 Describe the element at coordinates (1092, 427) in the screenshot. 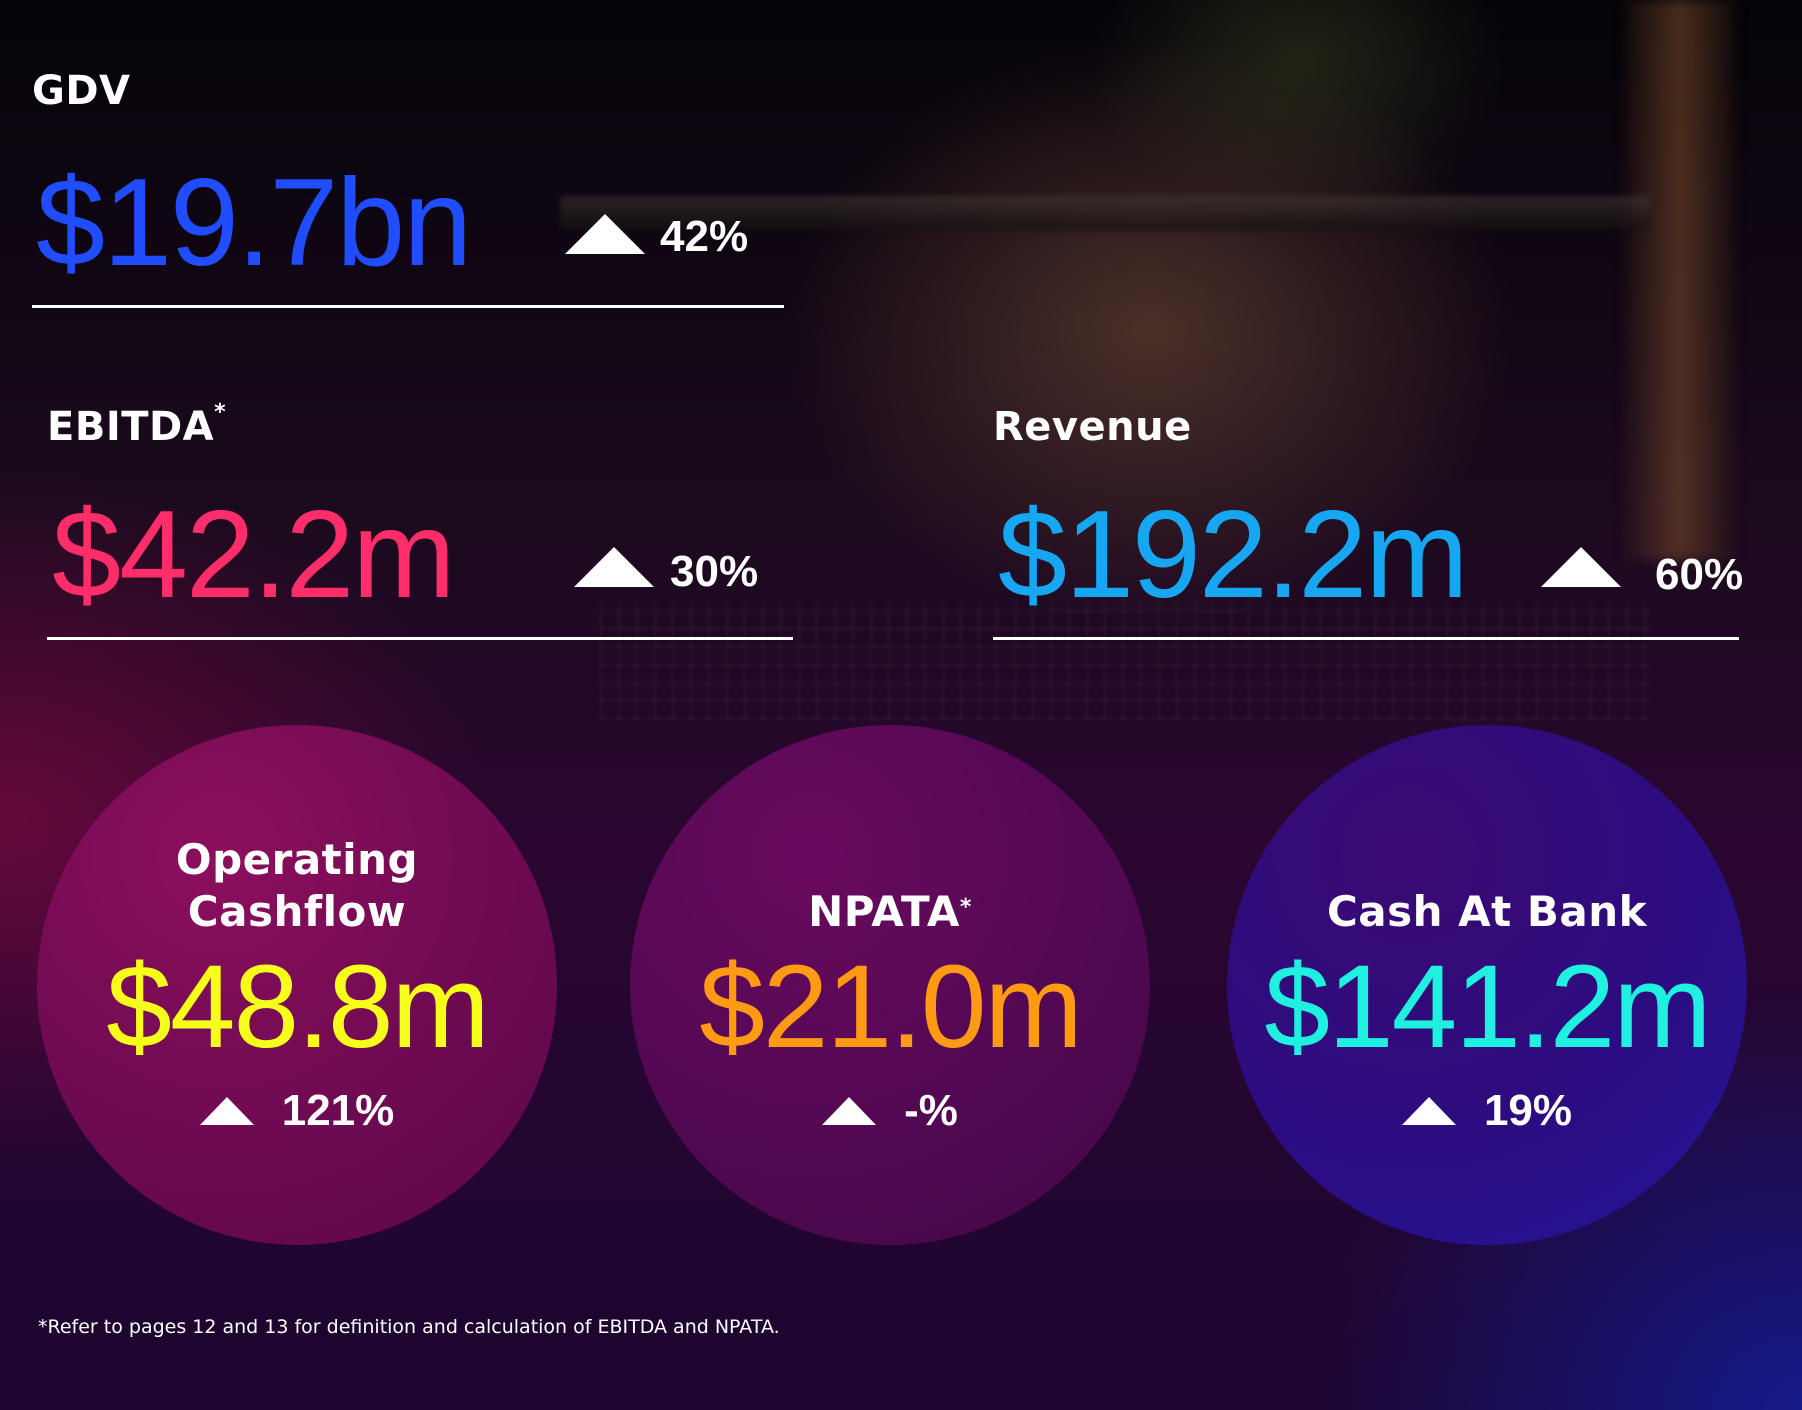

I see `revenue-label: Revenue` at that location.